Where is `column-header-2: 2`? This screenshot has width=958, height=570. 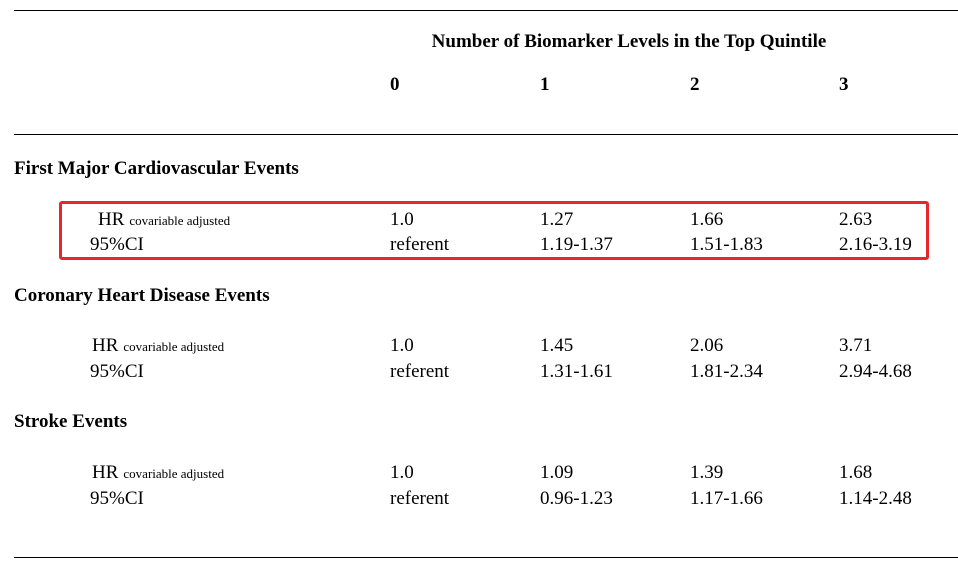
column-header-2: 2 is located at coordinates (695, 84).